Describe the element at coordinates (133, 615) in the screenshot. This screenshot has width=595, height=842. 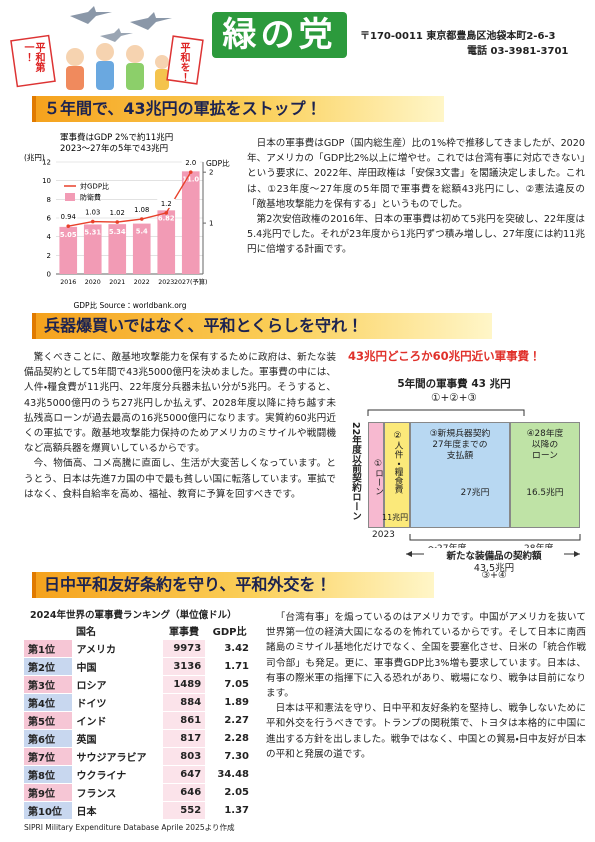
I see `table-title: 2024年世界の軍事費ランキング（単位億ドル）` at that location.